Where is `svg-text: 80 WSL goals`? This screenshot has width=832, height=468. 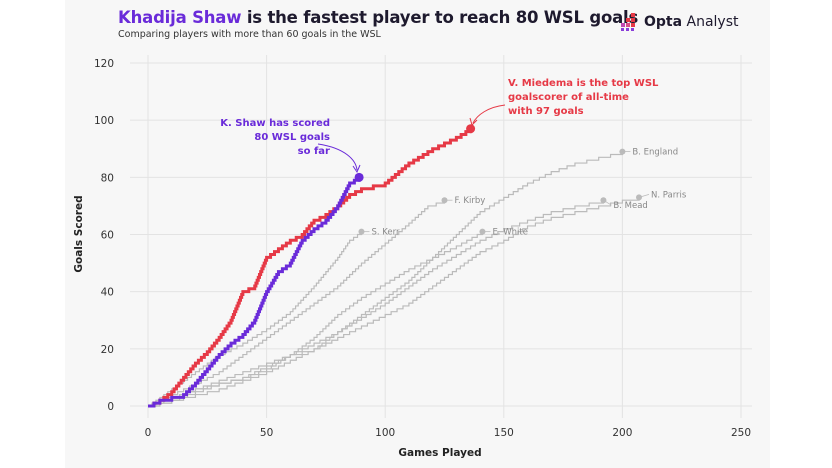
svg-text: 80 WSL goals is located at coordinates (292, 137).